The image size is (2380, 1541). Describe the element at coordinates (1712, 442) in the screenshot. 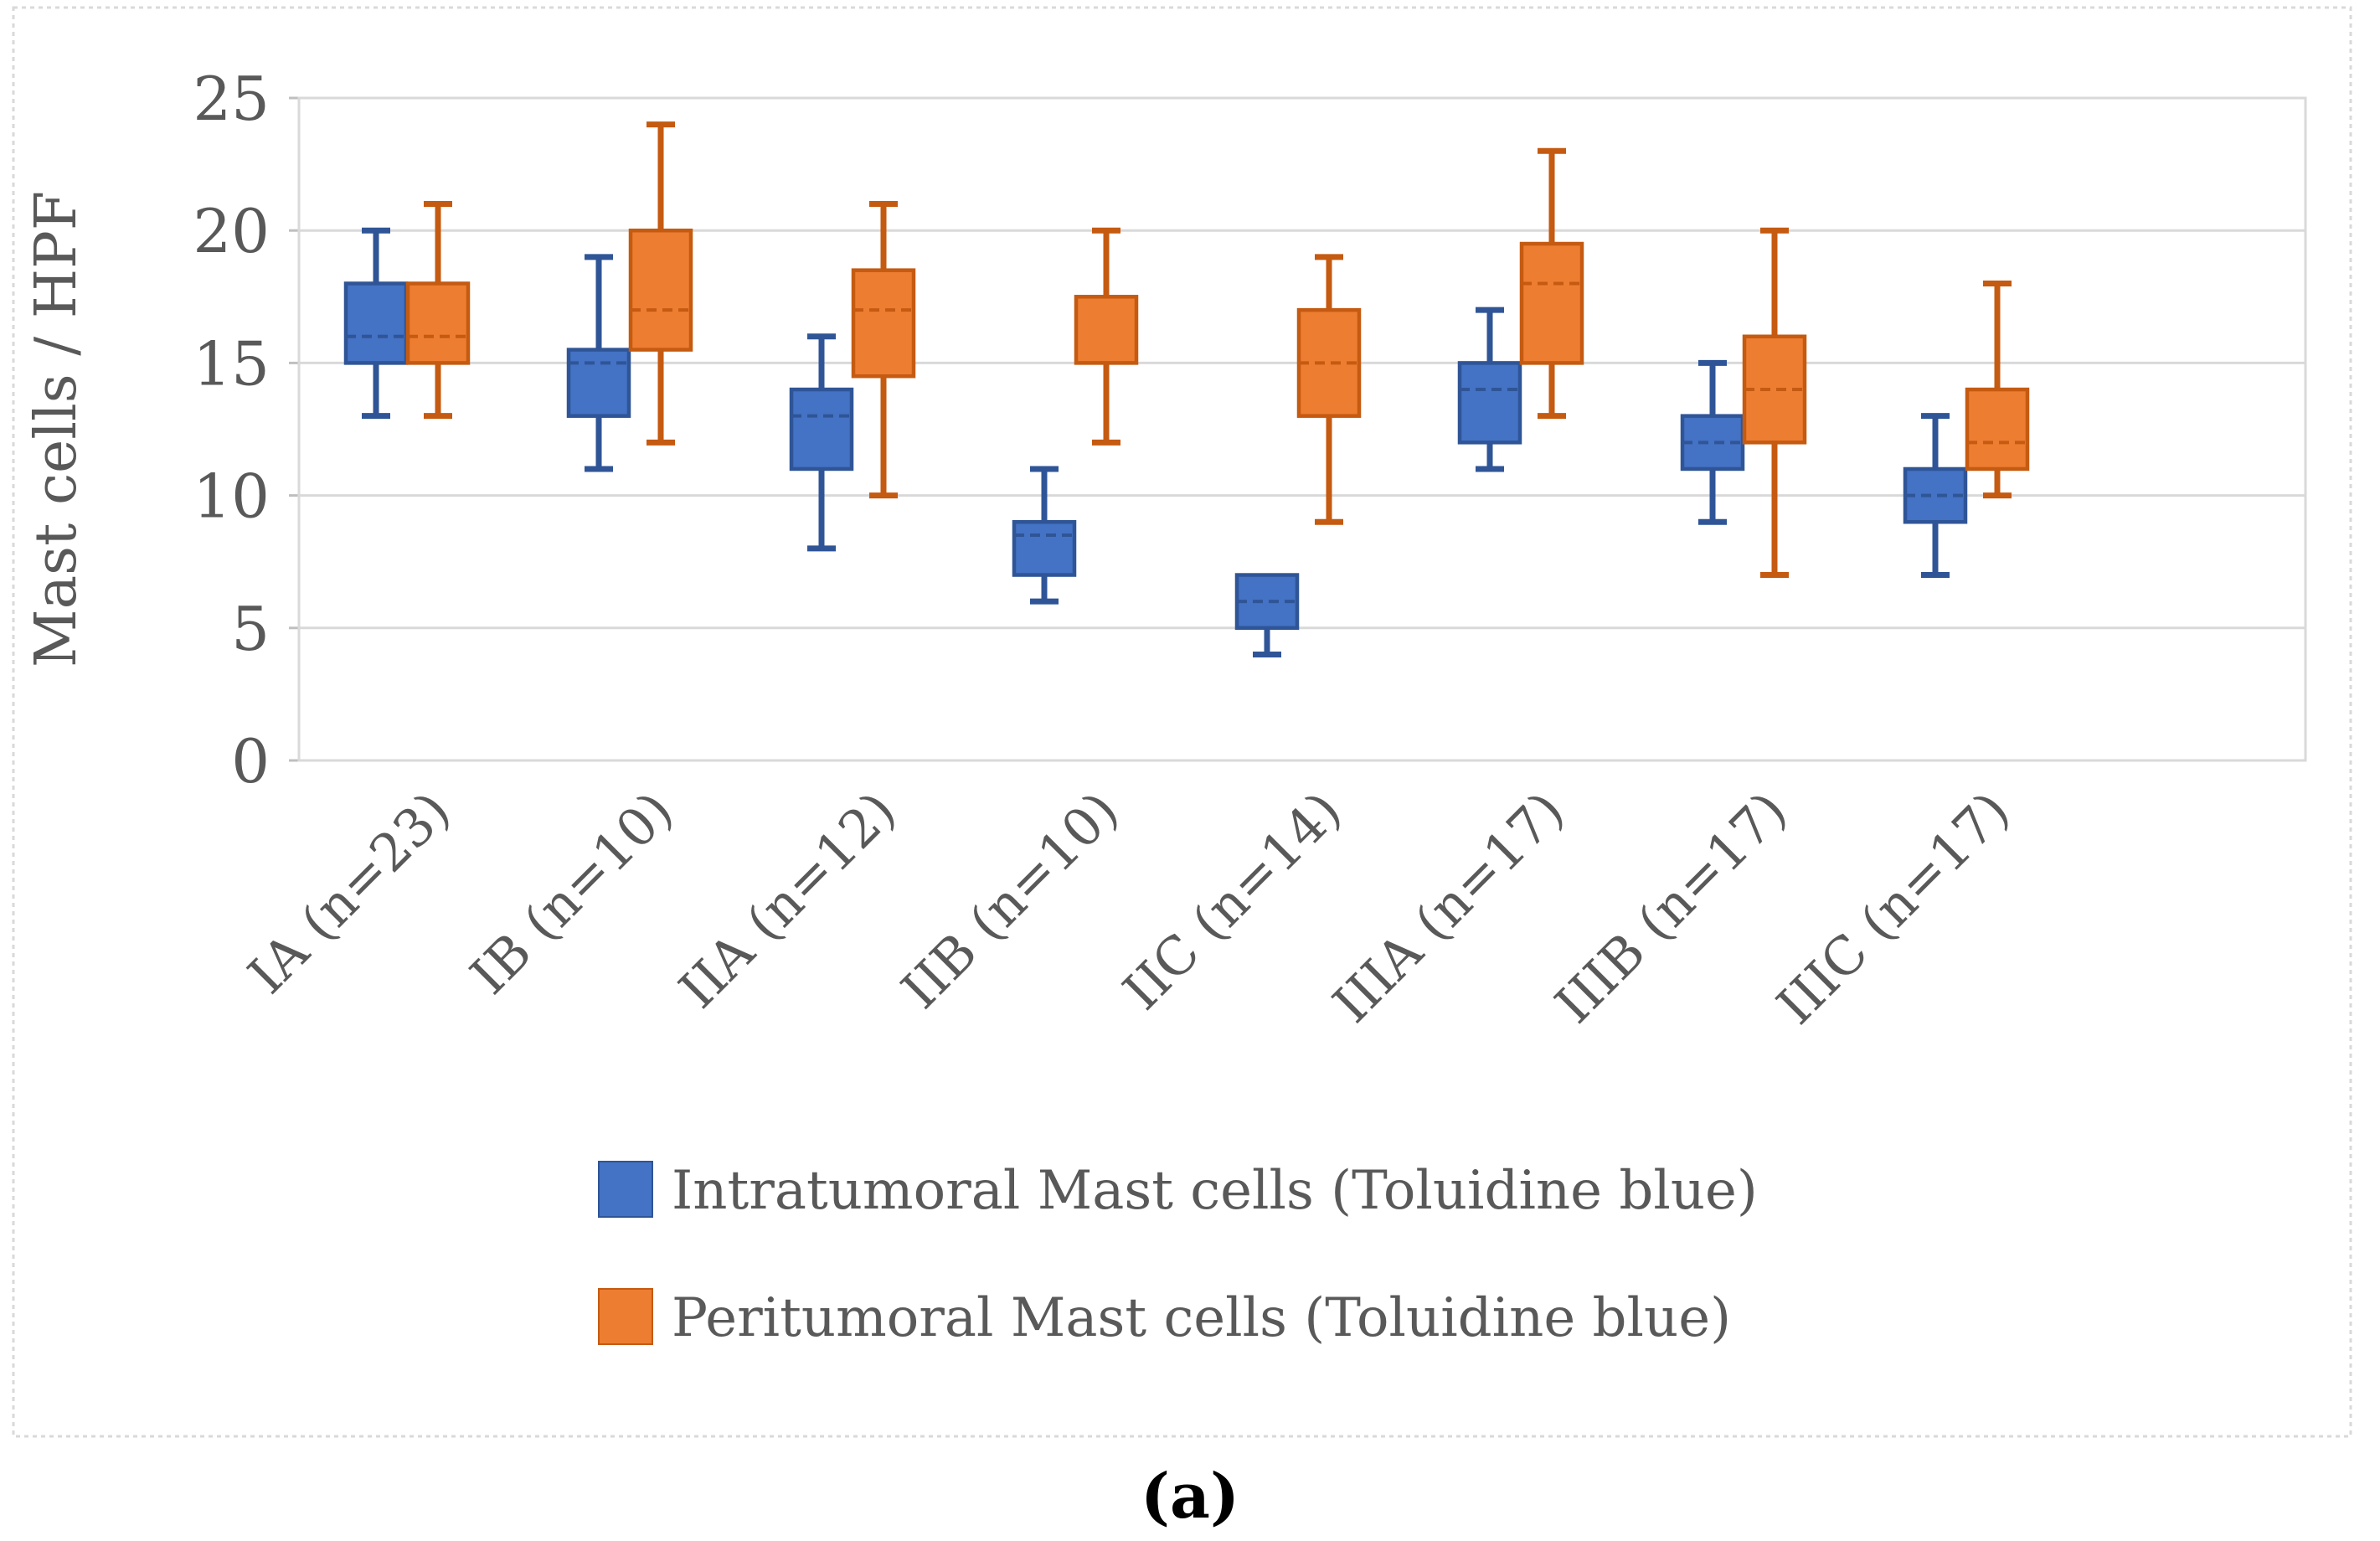

I see `boxplot-intratumoral-IIIB` at that location.